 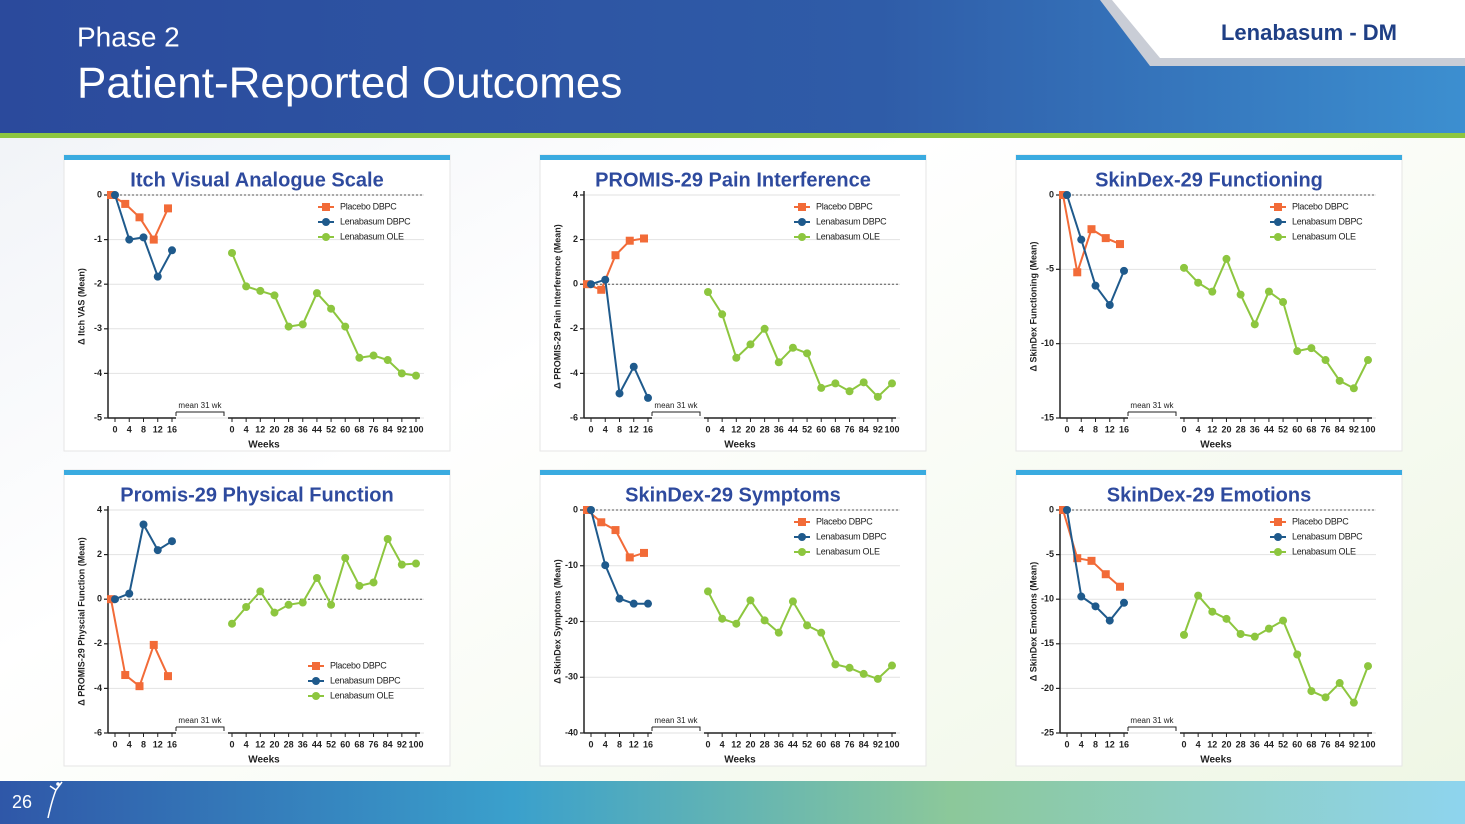 I want to click on logo-dot, so click(x=58, y=784).